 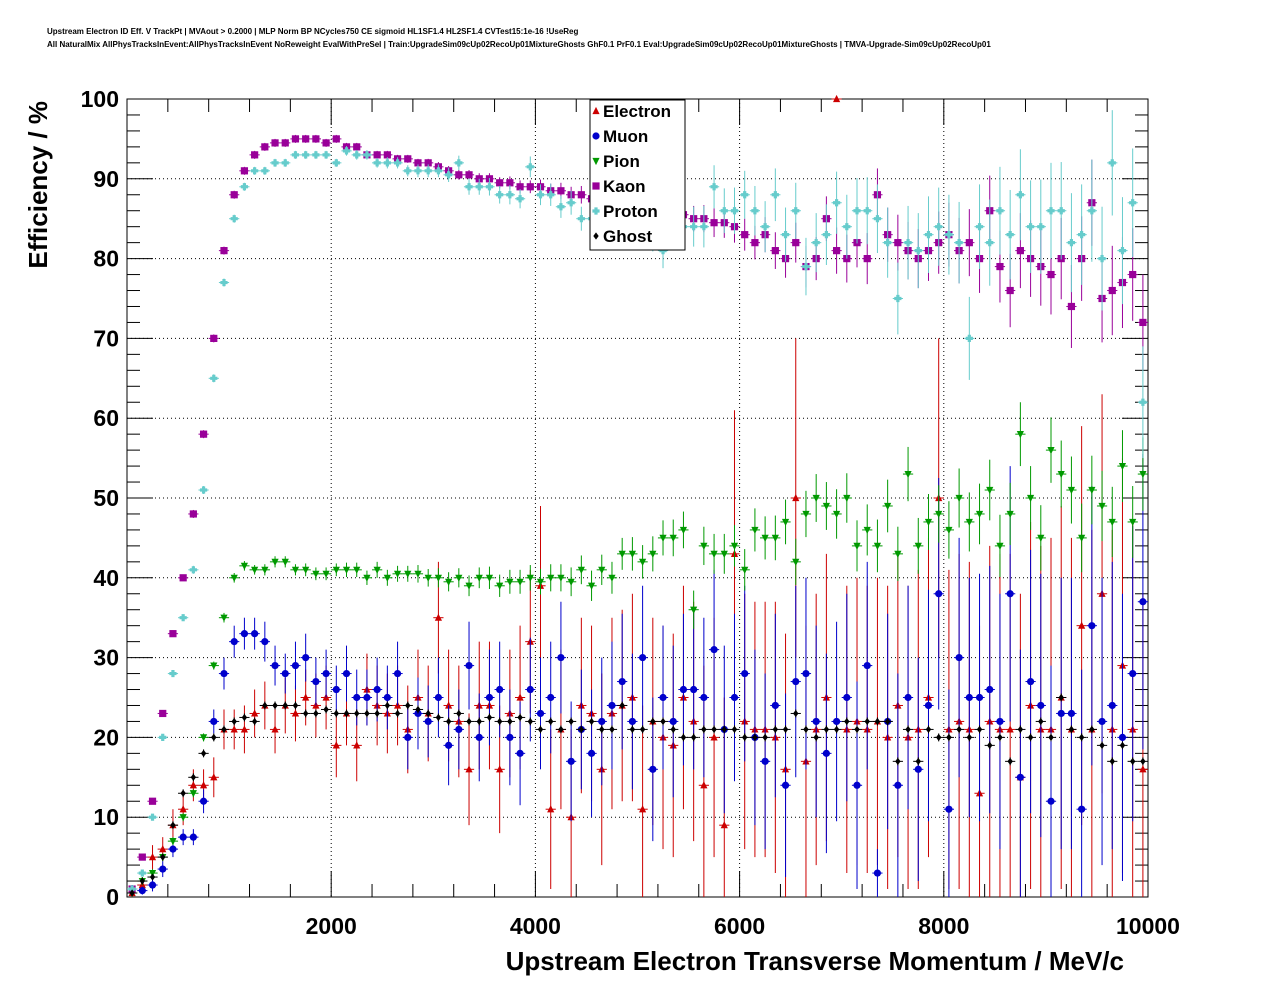 What do you see at coordinates (630, 211) in the screenshot?
I see `legend-label-proton: Proton` at bounding box center [630, 211].